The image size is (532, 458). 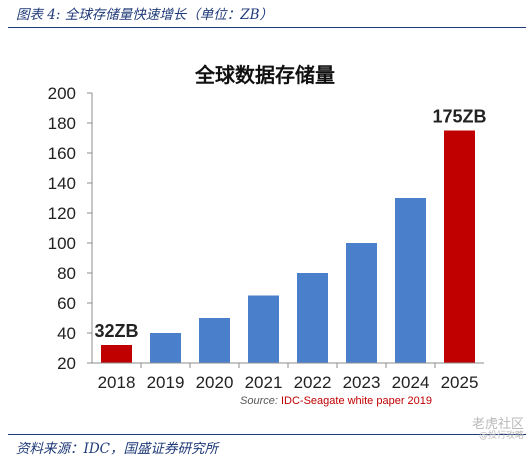 What do you see at coordinates (288, 377) in the screenshot?
I see `x-axis-ticks: 2018 2019 2020 2021 2022 2023 2024 2025` at bounding box center [288, 377].